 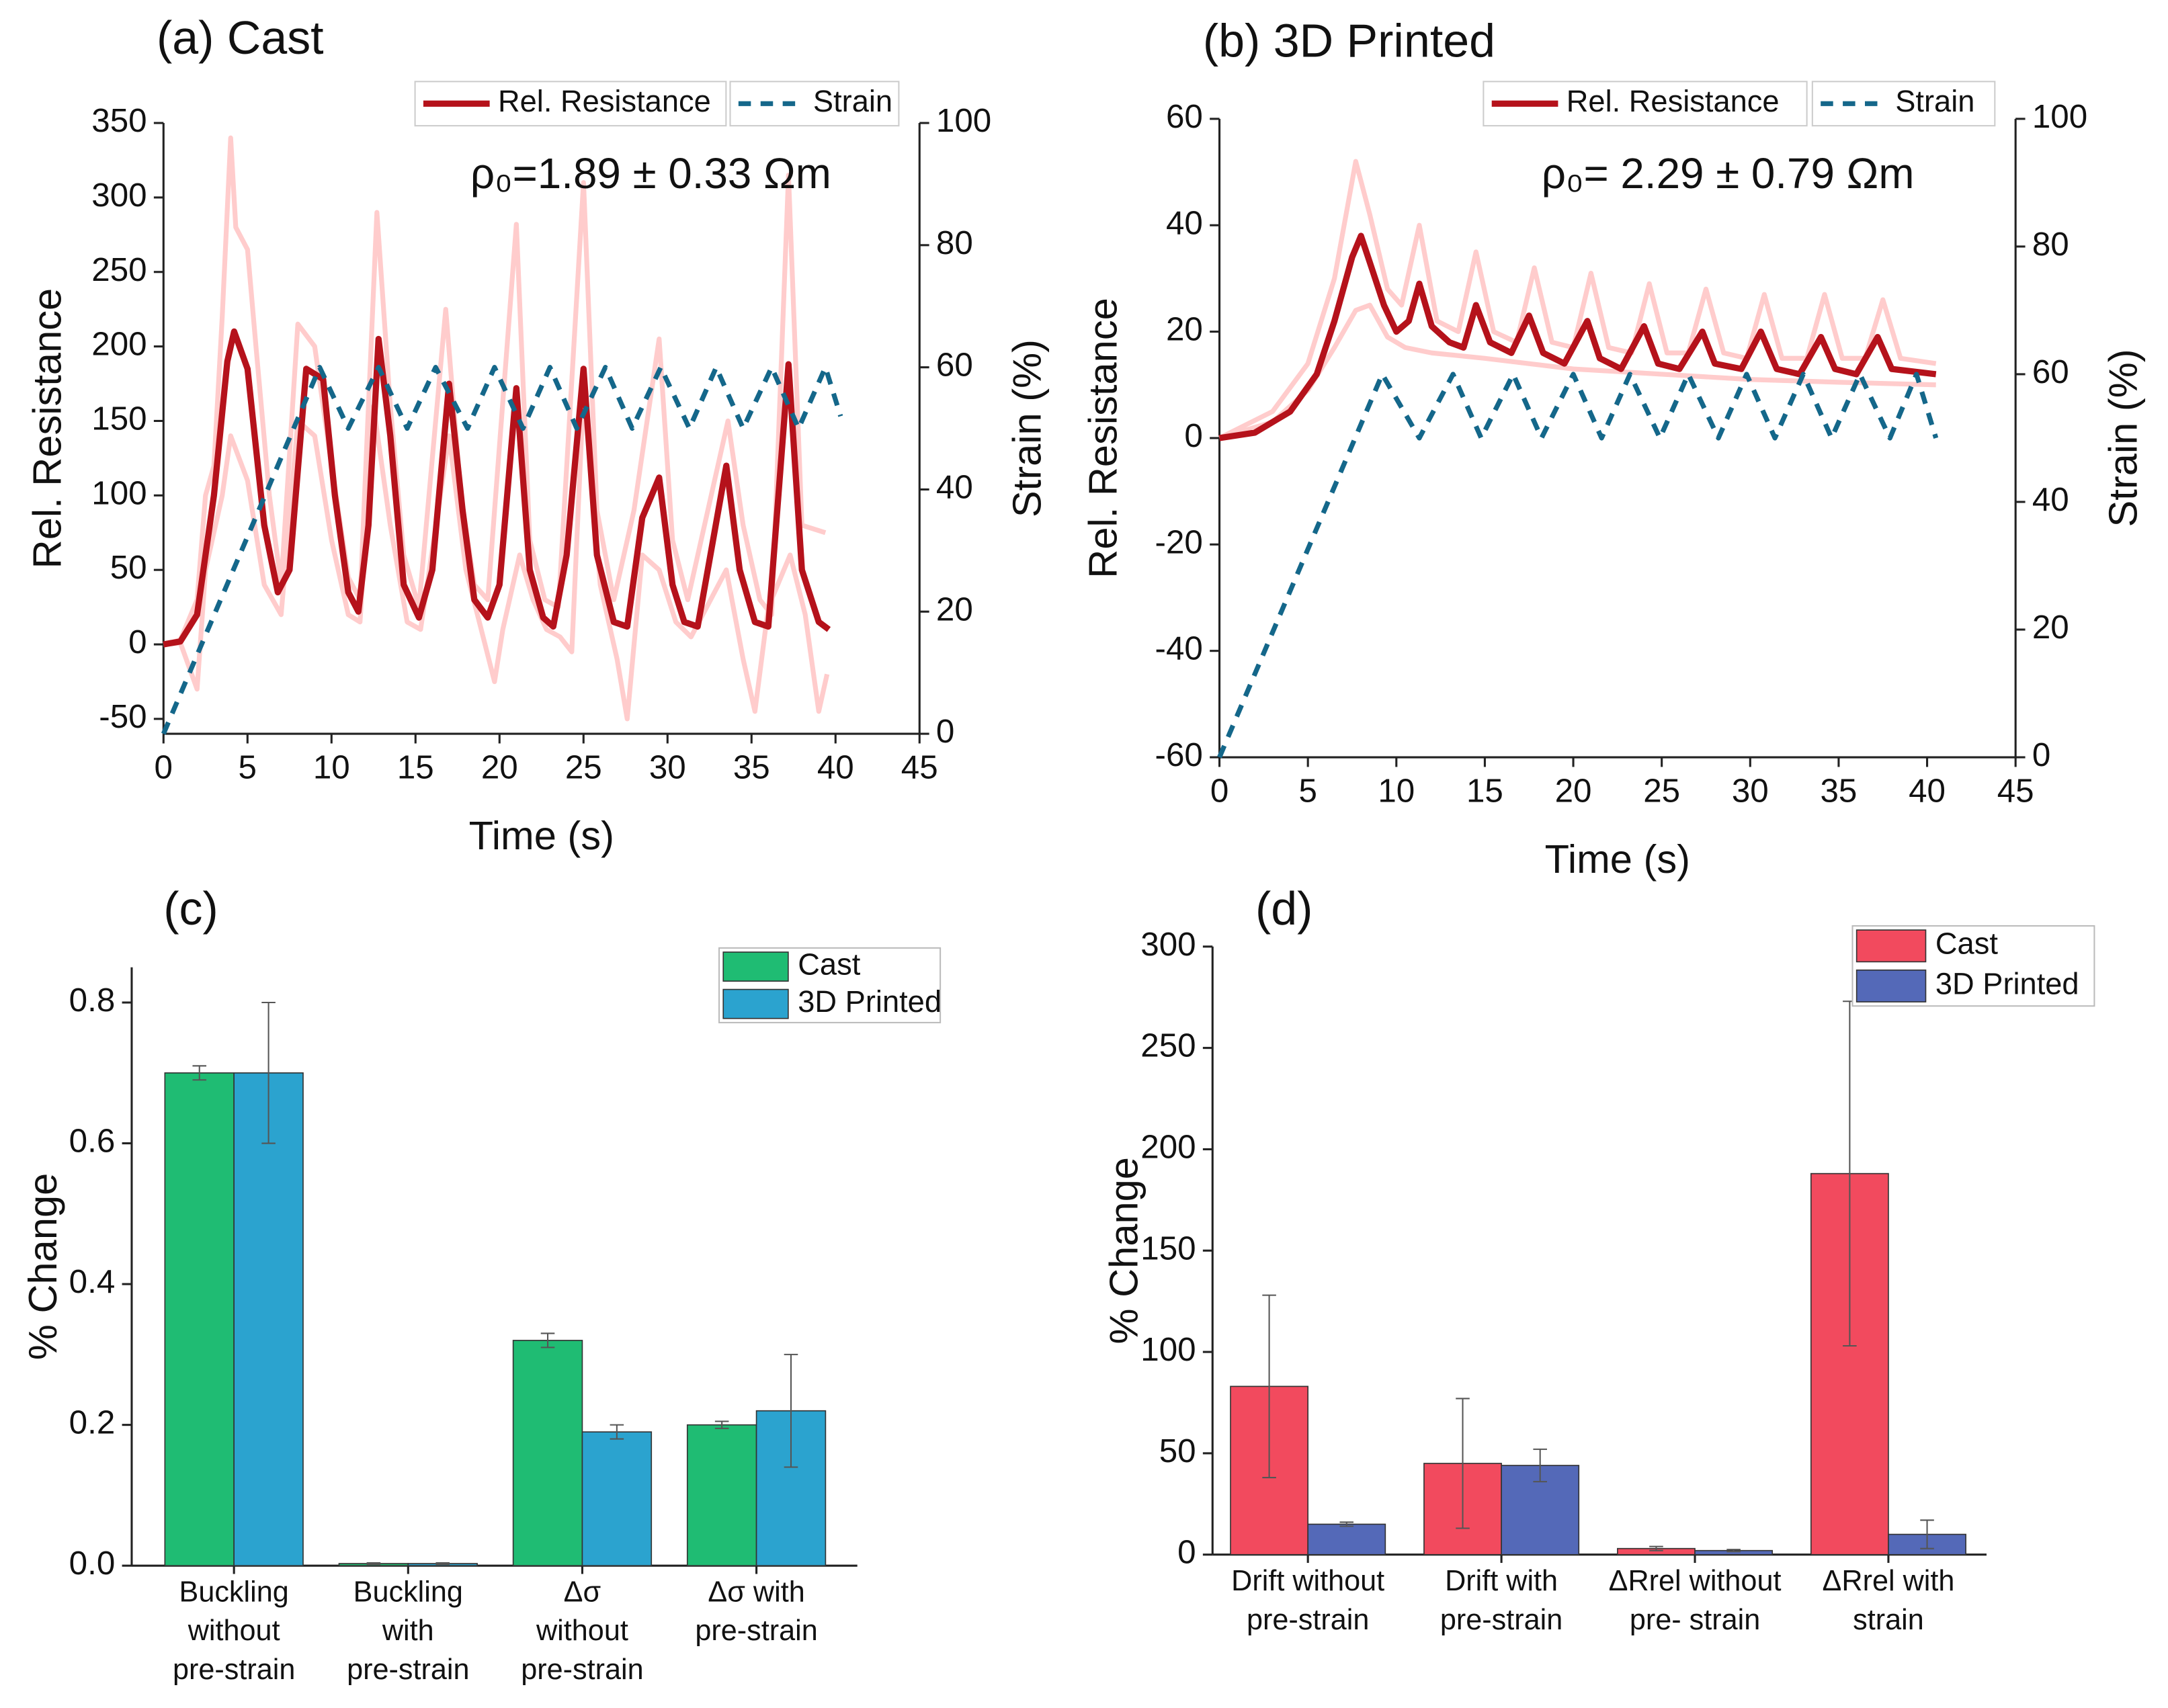 What do you see at coordinates (1349, 40) in the screenshot?
I see `chart-title: (b) 3D Printed` at bounding box center [1349, 40].